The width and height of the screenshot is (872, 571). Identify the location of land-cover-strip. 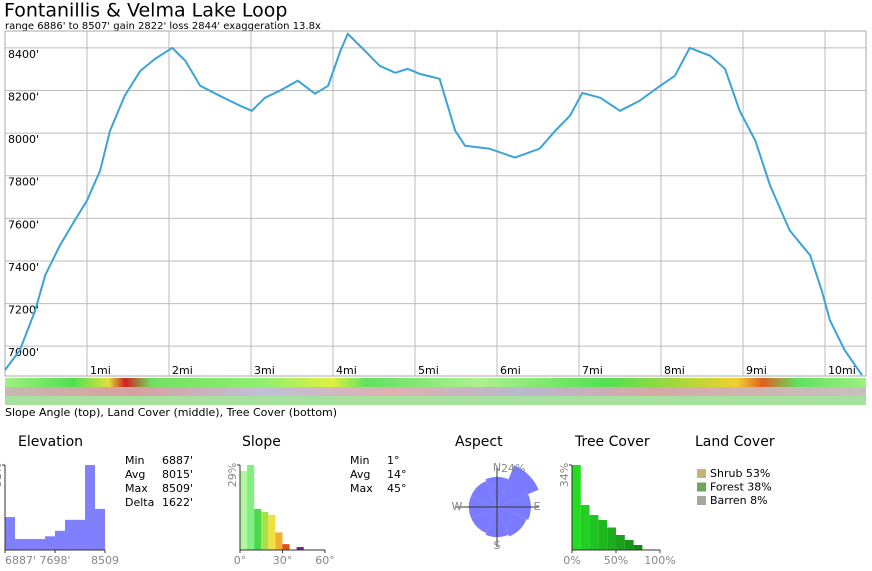
(435, 391).